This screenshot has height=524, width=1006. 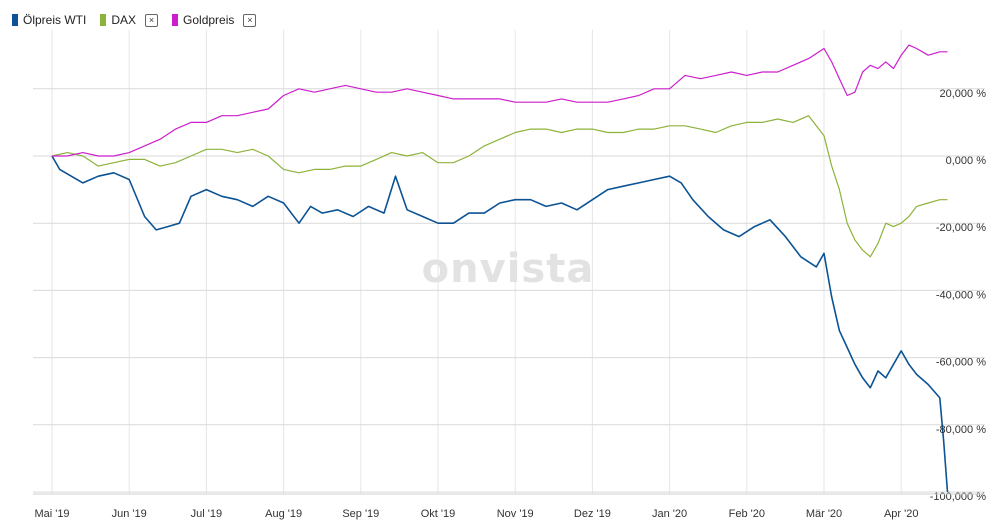 I want to click on y-tick-label-6: -100,000 %, so click(x=958, y=497).